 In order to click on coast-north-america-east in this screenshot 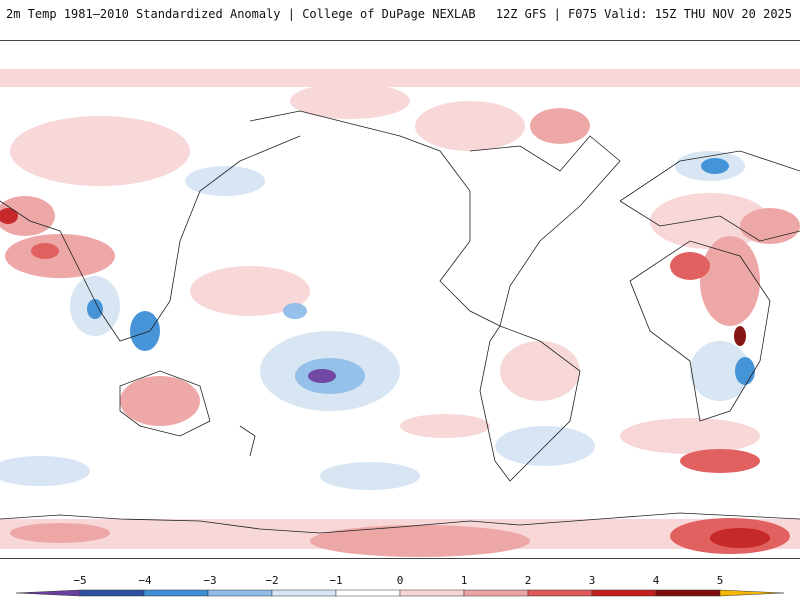, I will do `click(545, 231)`.